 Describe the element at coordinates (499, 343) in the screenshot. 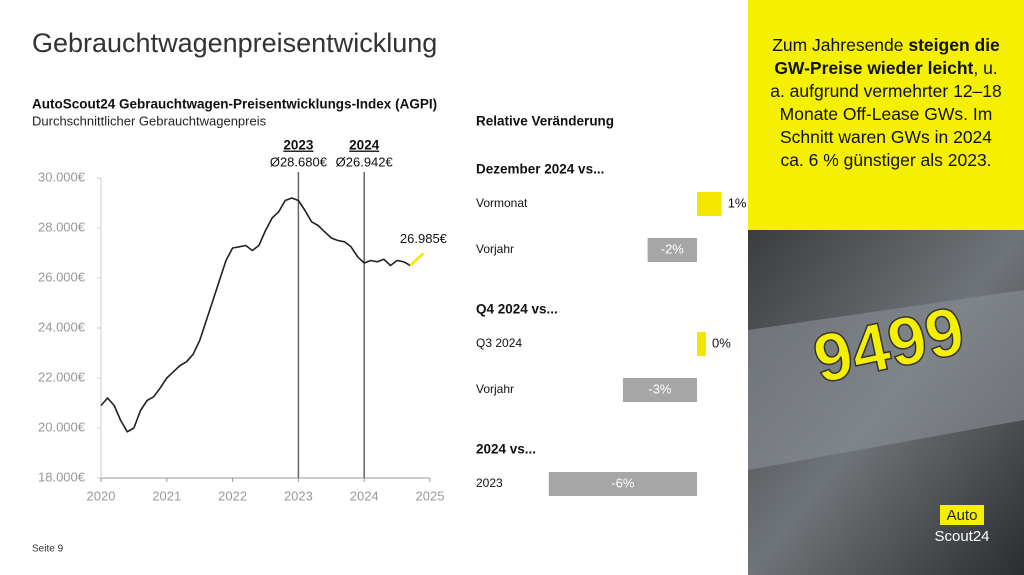

I see `category-label: Q3 2024` at that location.